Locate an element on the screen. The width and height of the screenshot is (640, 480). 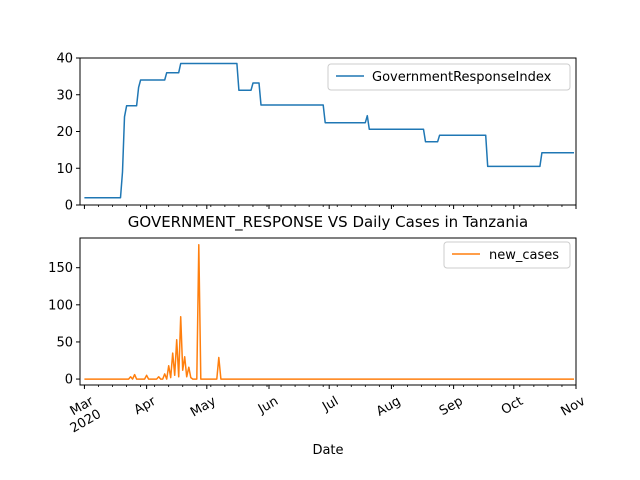
x-tick-label-line: Nov is located at coordinates (574, 407).